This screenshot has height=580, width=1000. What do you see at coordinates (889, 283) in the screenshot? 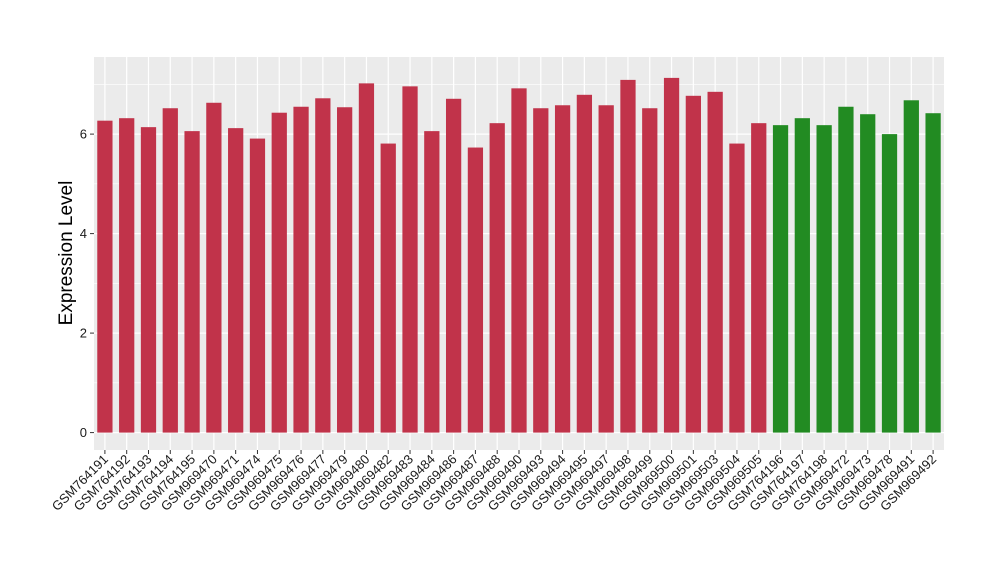
I see `bar-GSM969478` at bounding box center [889, 283].